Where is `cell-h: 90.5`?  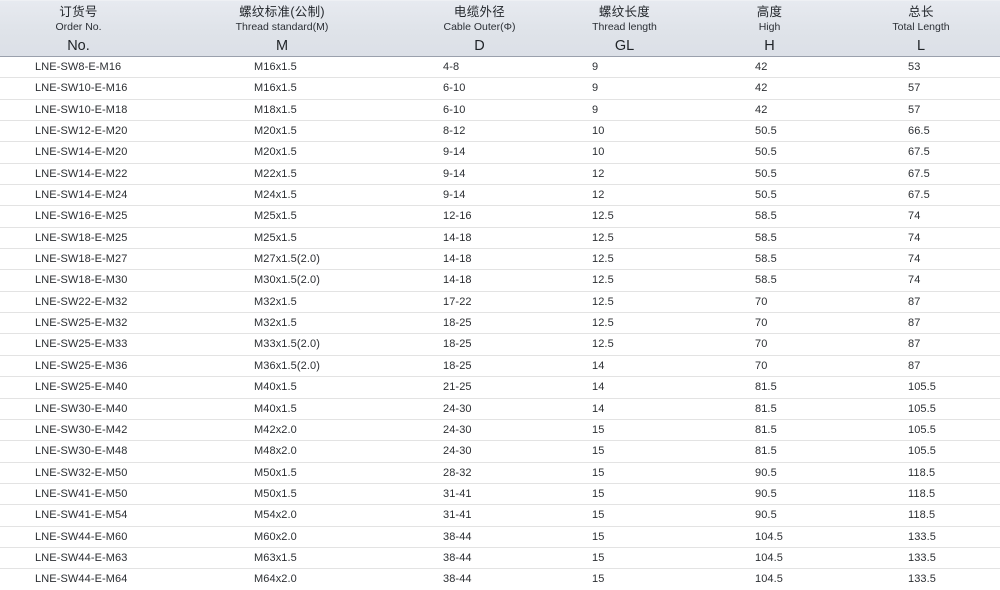
cell-h: 90.5 is located at coordinates (766, 515).